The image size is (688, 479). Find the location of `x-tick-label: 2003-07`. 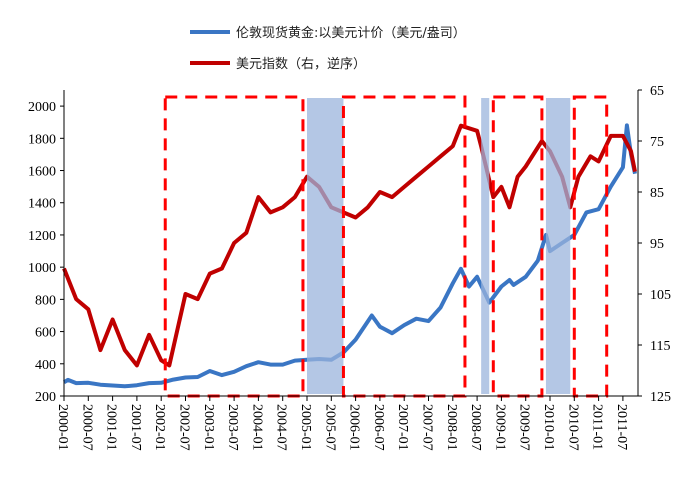

x-tick-label: 2003-07 is located at coordinates (232, 427).